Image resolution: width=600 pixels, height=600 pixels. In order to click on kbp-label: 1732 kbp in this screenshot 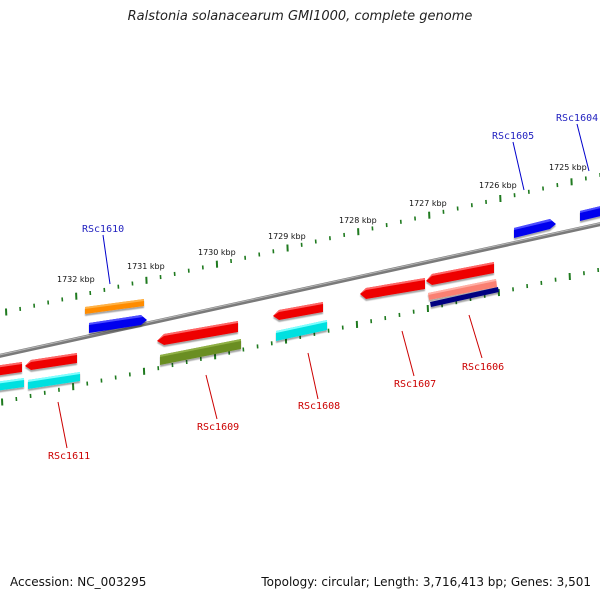, I will do `click(76, 279)`.